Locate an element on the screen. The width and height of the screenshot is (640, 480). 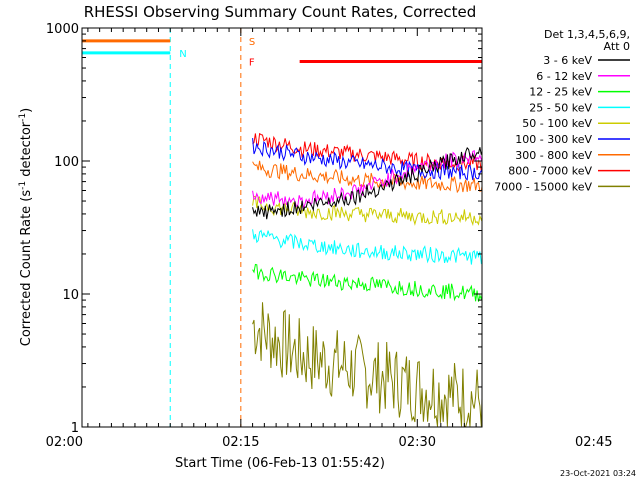
legend-label-3-6-kev: 3 - 6 keV is located at coordinates (567, 60).